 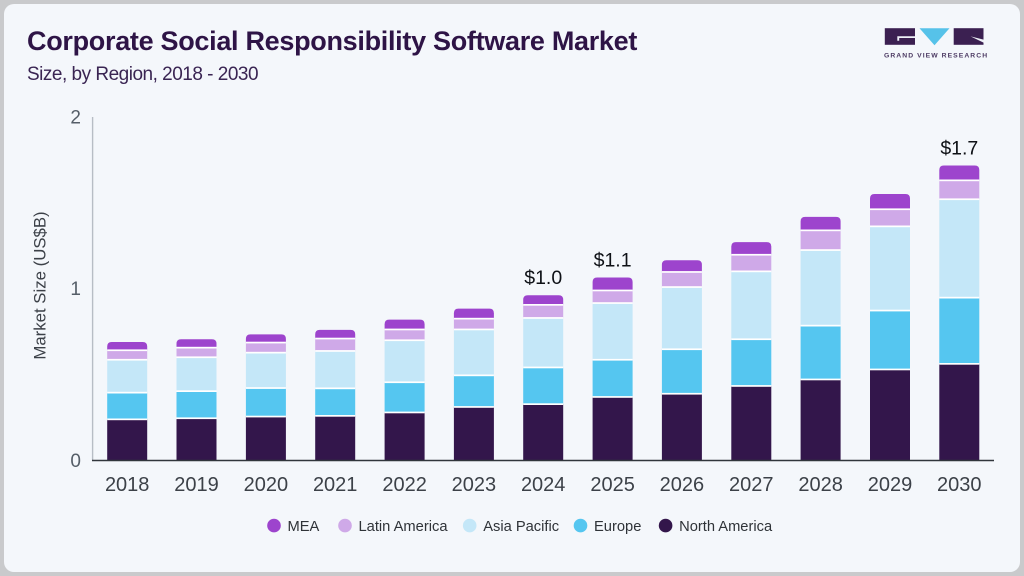 What do you see at coordinates (40, 285) in the screenshot?
I see `svg-text: Market Size (US$B)` at bounding box center [40, 285].